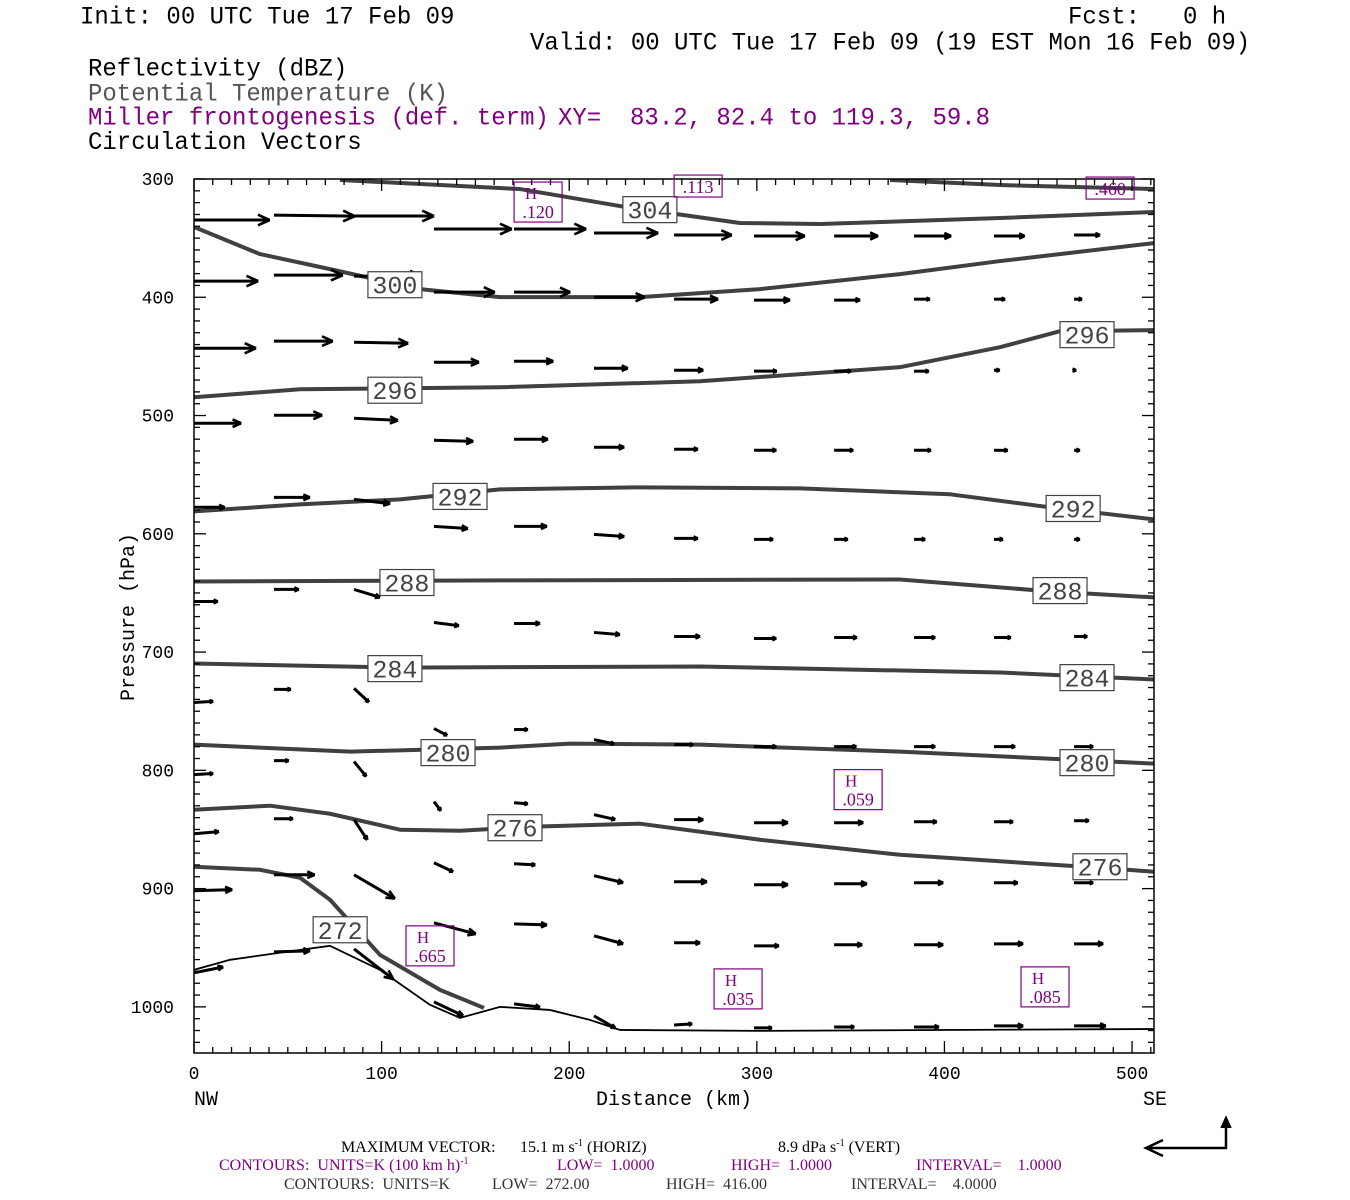  Describe the element at coordinates (774, 118) in the screenshot. I see `cross-section-endpoints: XY= 83.2, 82.4 to 119.3, 59.8` at that location.